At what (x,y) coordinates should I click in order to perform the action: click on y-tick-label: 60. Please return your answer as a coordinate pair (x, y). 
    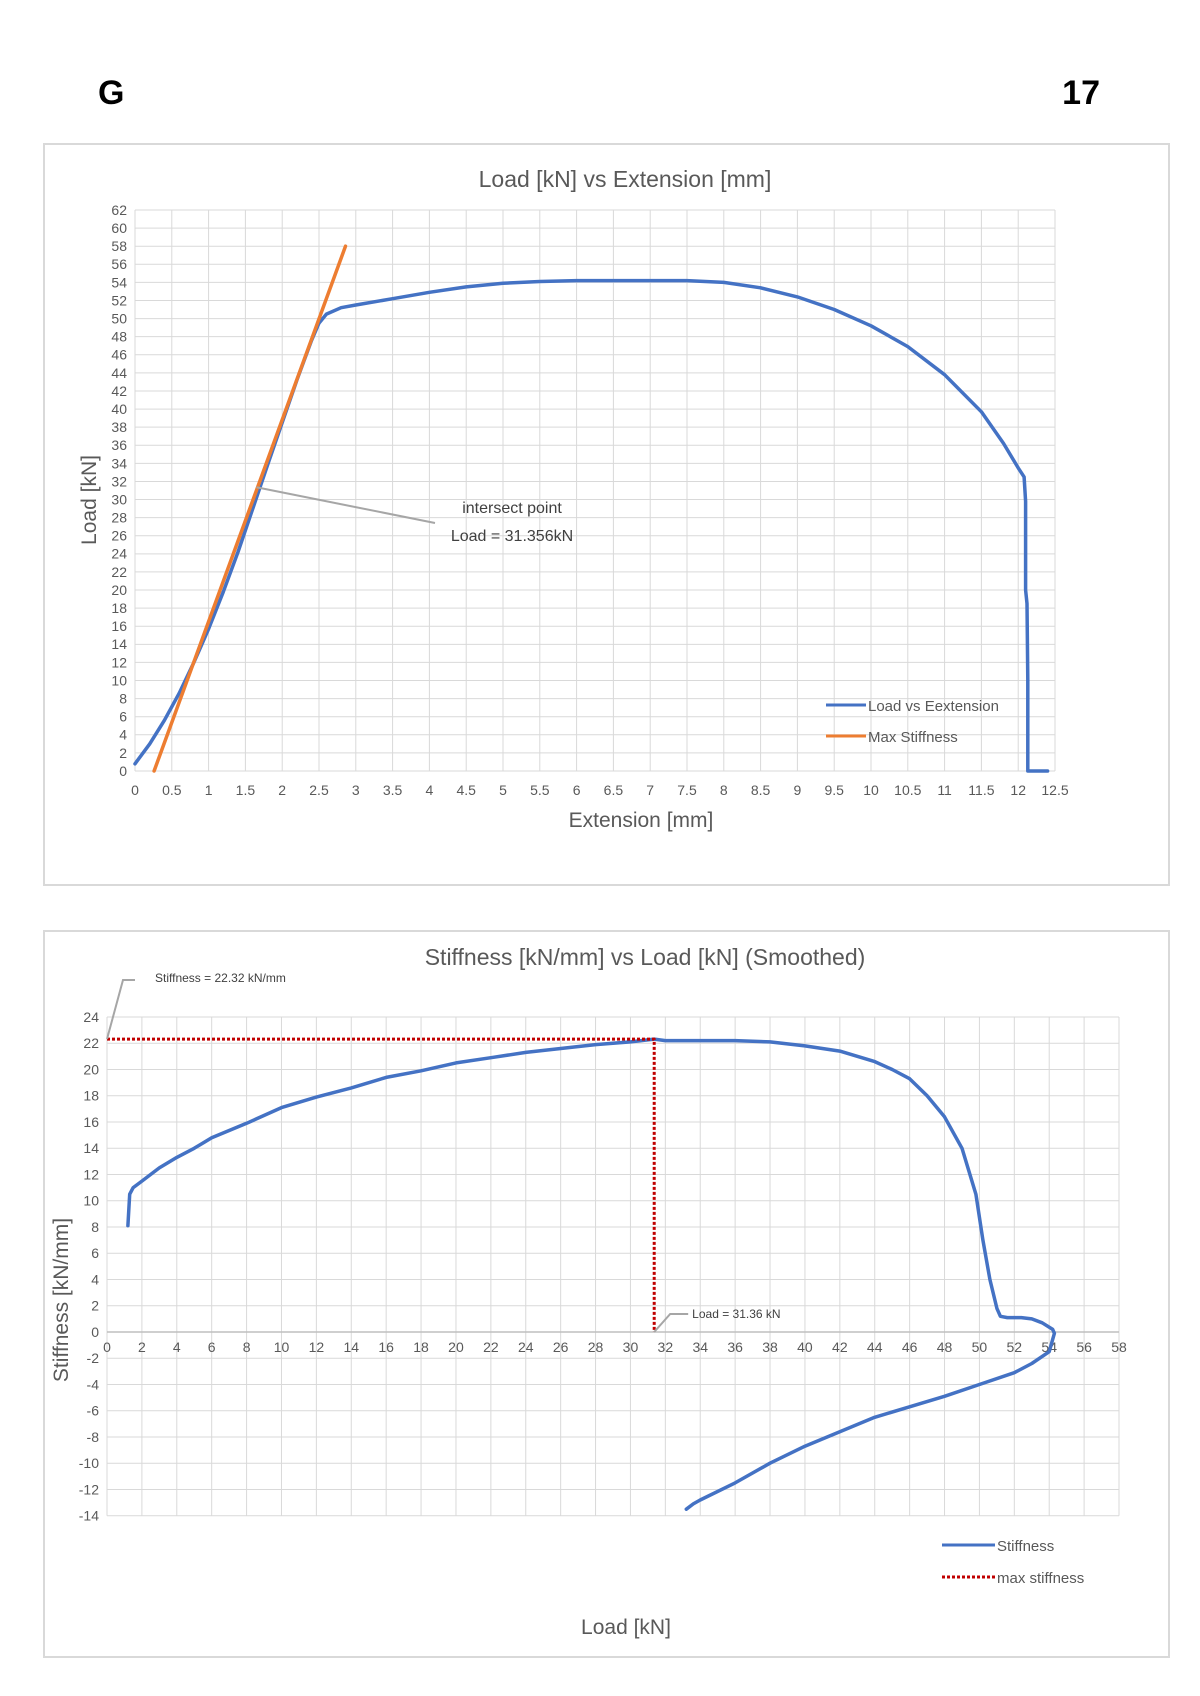
    Looking at the image, I should click on (119, 228).